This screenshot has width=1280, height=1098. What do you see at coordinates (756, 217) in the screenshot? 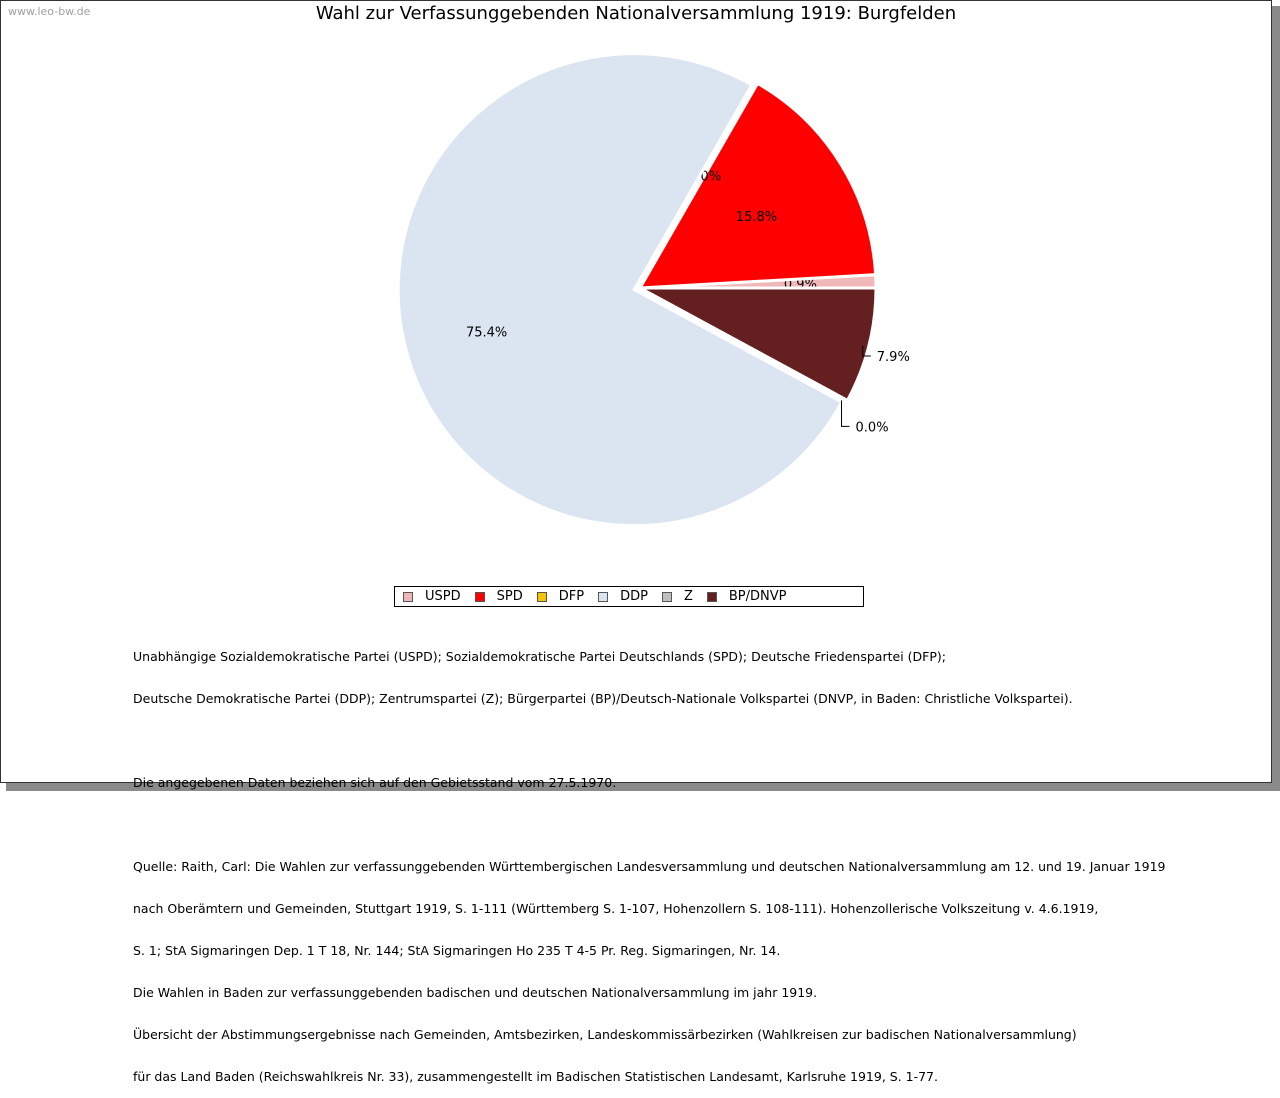
I see `slice-label-spd: 15.8%` at bounding box center [756, 217].